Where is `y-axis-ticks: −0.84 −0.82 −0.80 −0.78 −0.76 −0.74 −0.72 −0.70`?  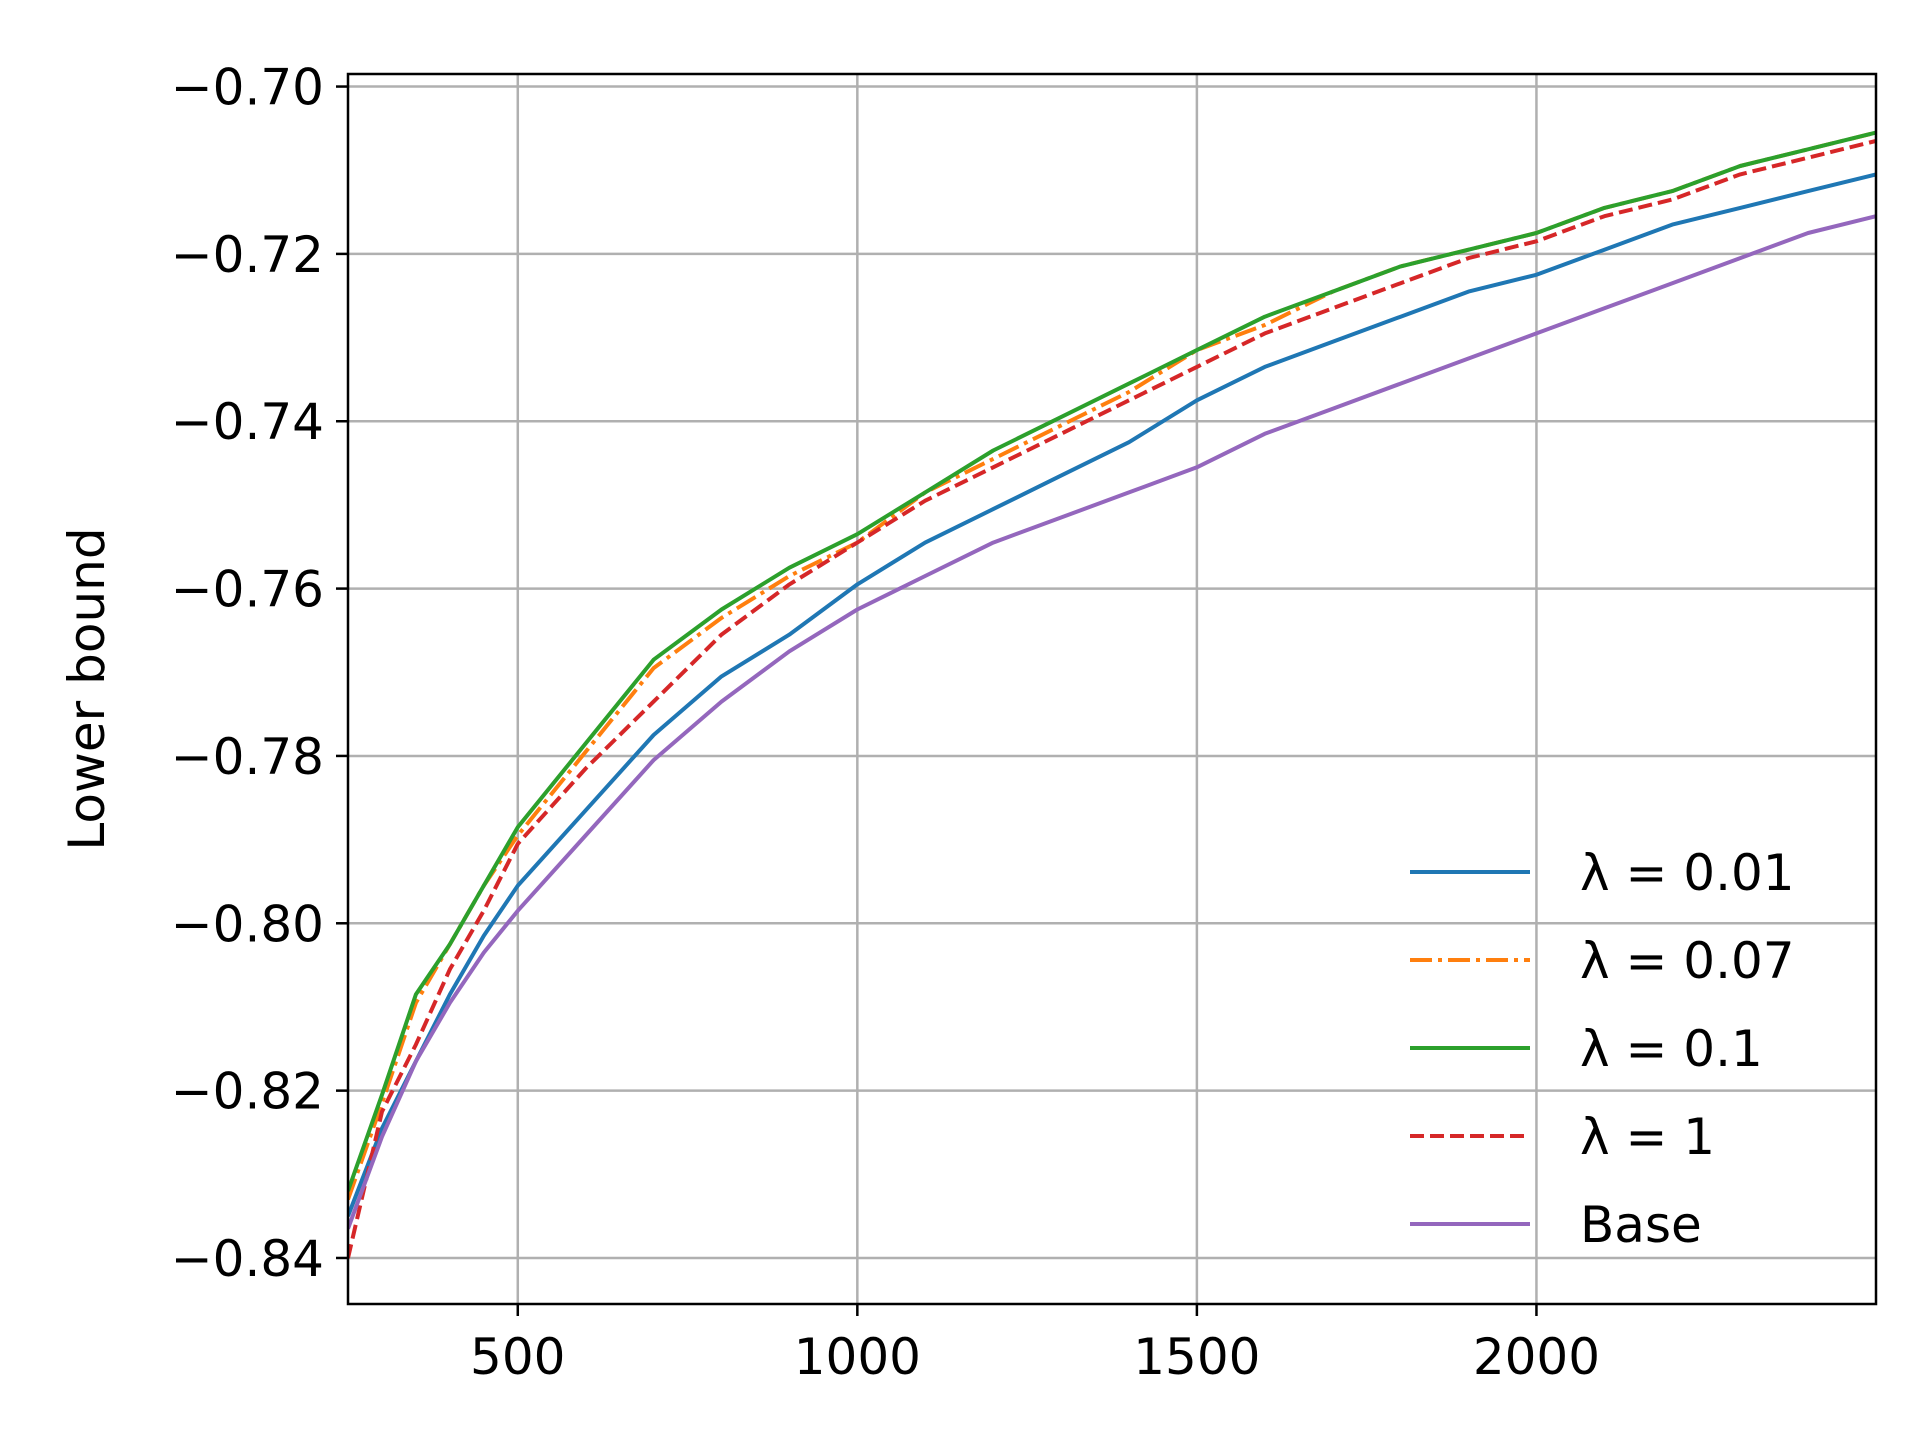
y-axis-ticks: −0.84 −0.82 −0.80 −0.78 −0.76 −0.74 −0.72 −0.70 is located at coordinates (259, 673).